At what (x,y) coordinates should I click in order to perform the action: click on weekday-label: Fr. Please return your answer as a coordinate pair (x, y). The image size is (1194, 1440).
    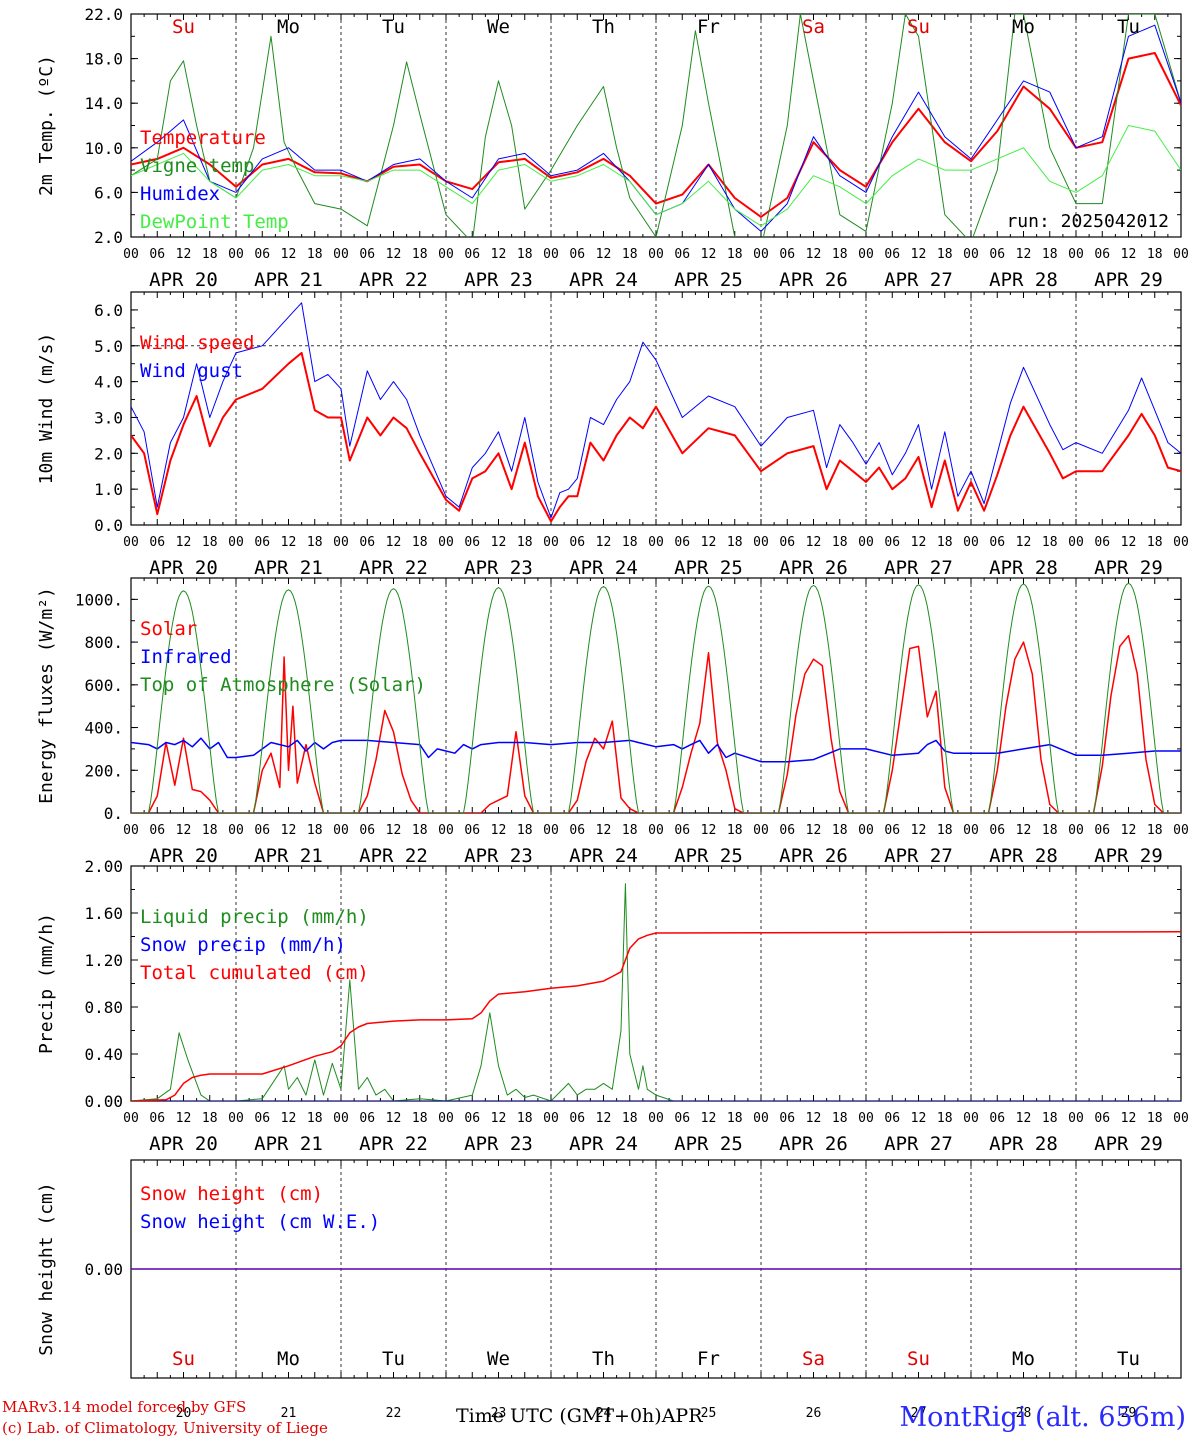
    Looking at the image, I should click on (708, 1359).